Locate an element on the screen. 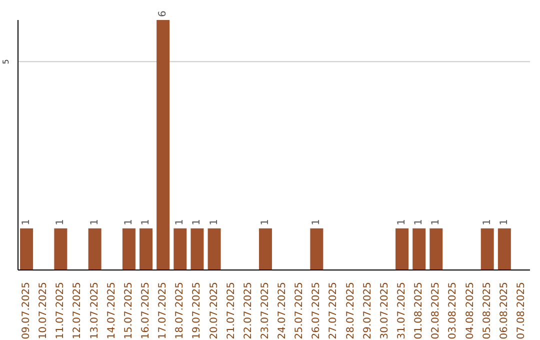  x-tick-label: 29.07.2025 is located at coordinates (368, 311).